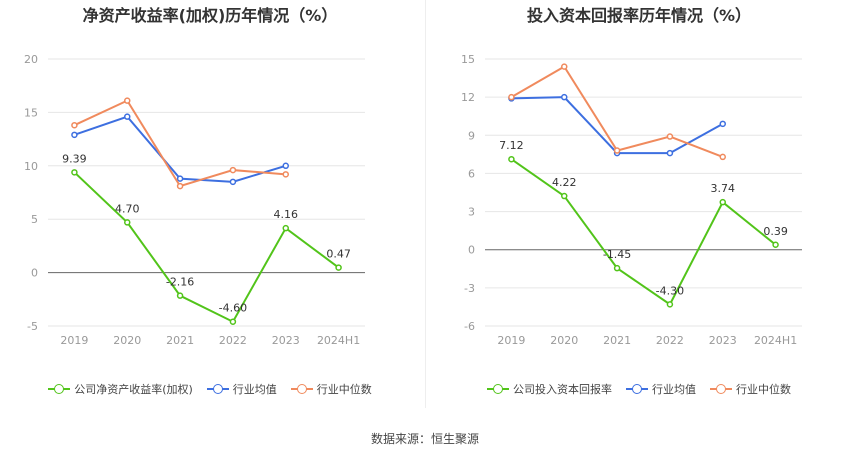 Image resolution: width=850 pixels, height=459 pixels. Describe the element at coordinates (775, 231) in the screenshot. I see `data-label: 0.39` at that location.